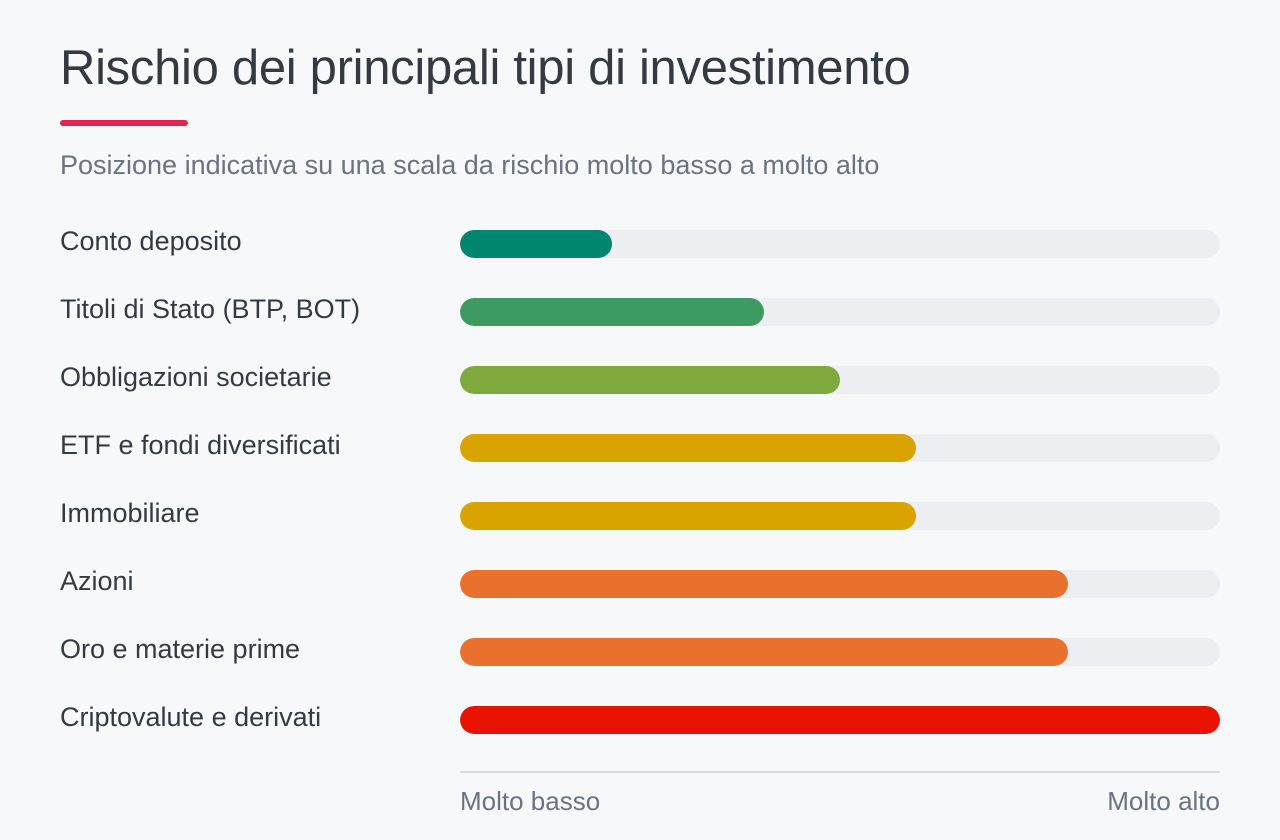 This screenshot has width=1280, height=840. I want to click on risk-row: Azioni, so click(640, 596).